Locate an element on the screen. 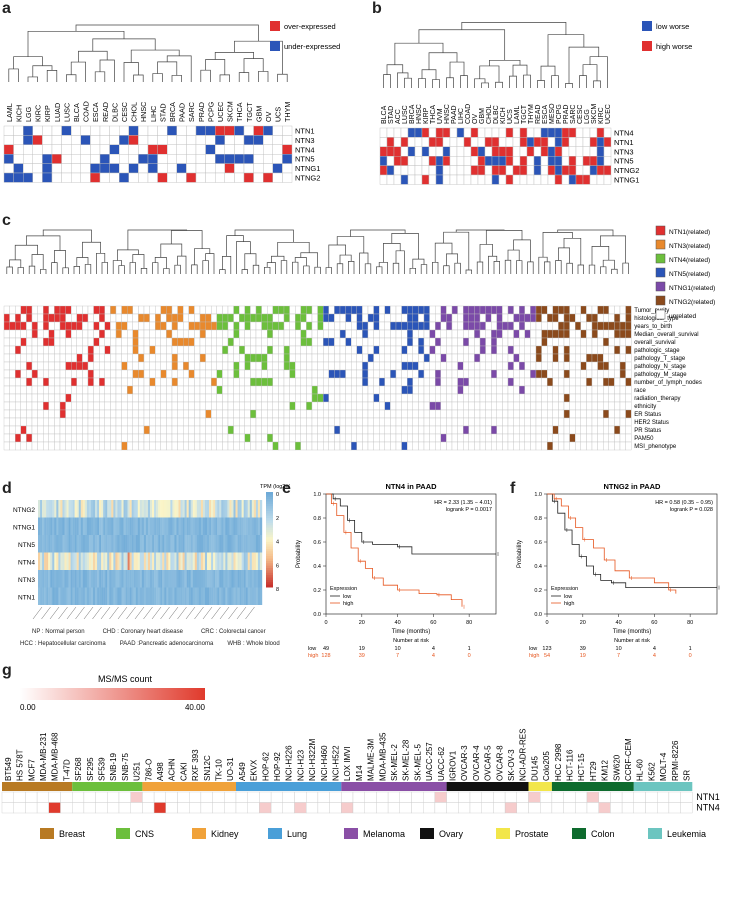 The image size is (736, 920). tissue-legend-label: Leukemia is located at coordinates (686, 834).